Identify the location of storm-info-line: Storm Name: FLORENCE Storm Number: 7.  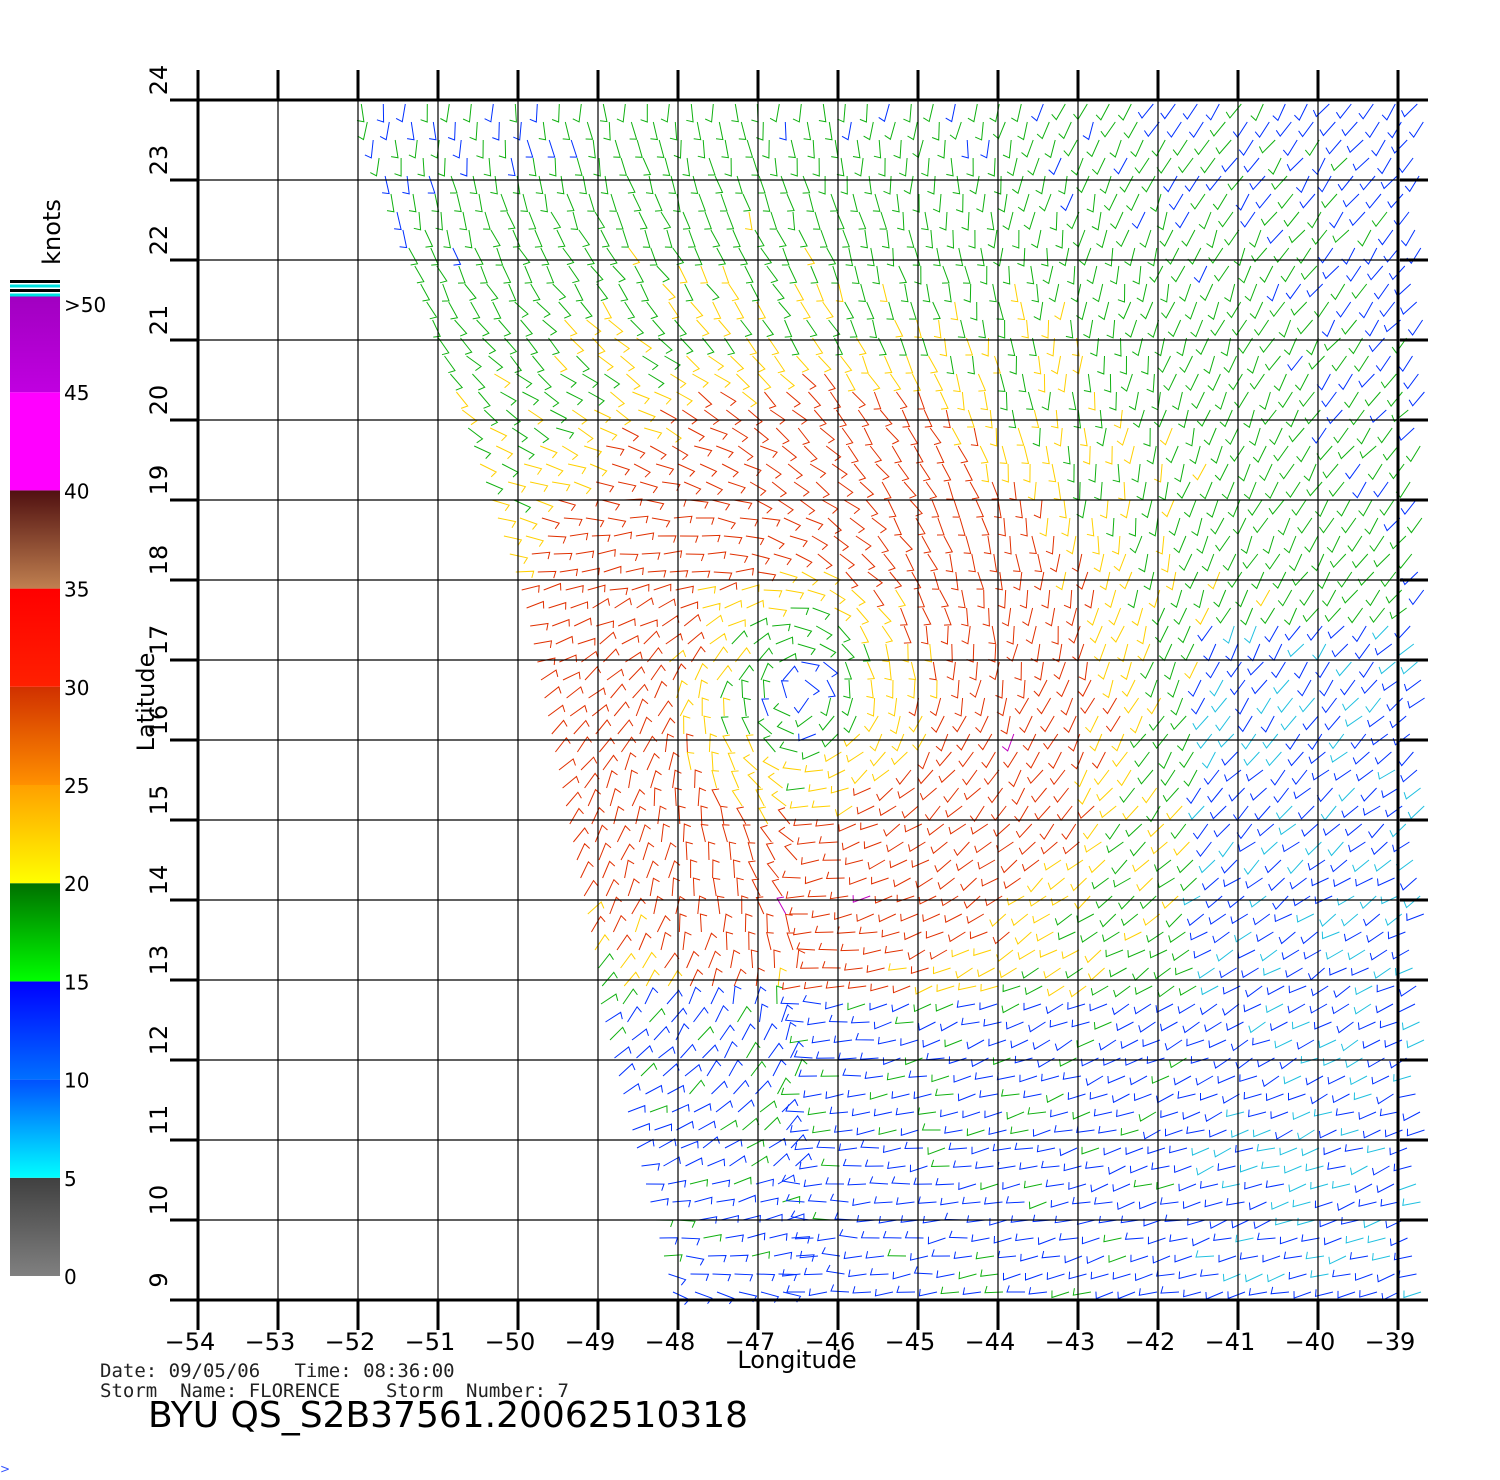
(334, 1391).